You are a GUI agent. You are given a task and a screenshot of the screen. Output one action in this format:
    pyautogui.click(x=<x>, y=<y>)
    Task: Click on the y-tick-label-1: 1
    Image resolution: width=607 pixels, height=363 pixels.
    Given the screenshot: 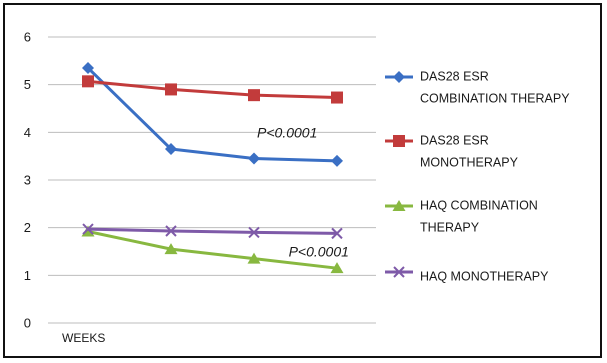 What is the action you would take?
    pyautogui.click(x=27, y=275)
    